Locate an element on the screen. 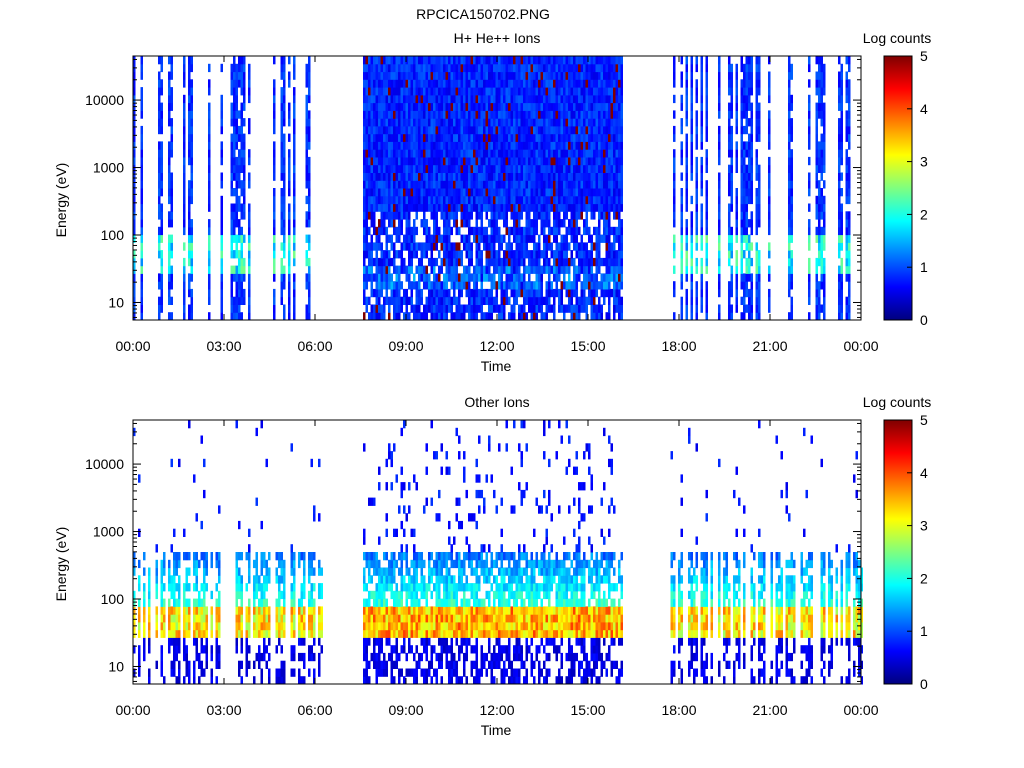 This screenshot has width=1024, height=768. x-axis-label: Time is located at coordinates (496, 366).